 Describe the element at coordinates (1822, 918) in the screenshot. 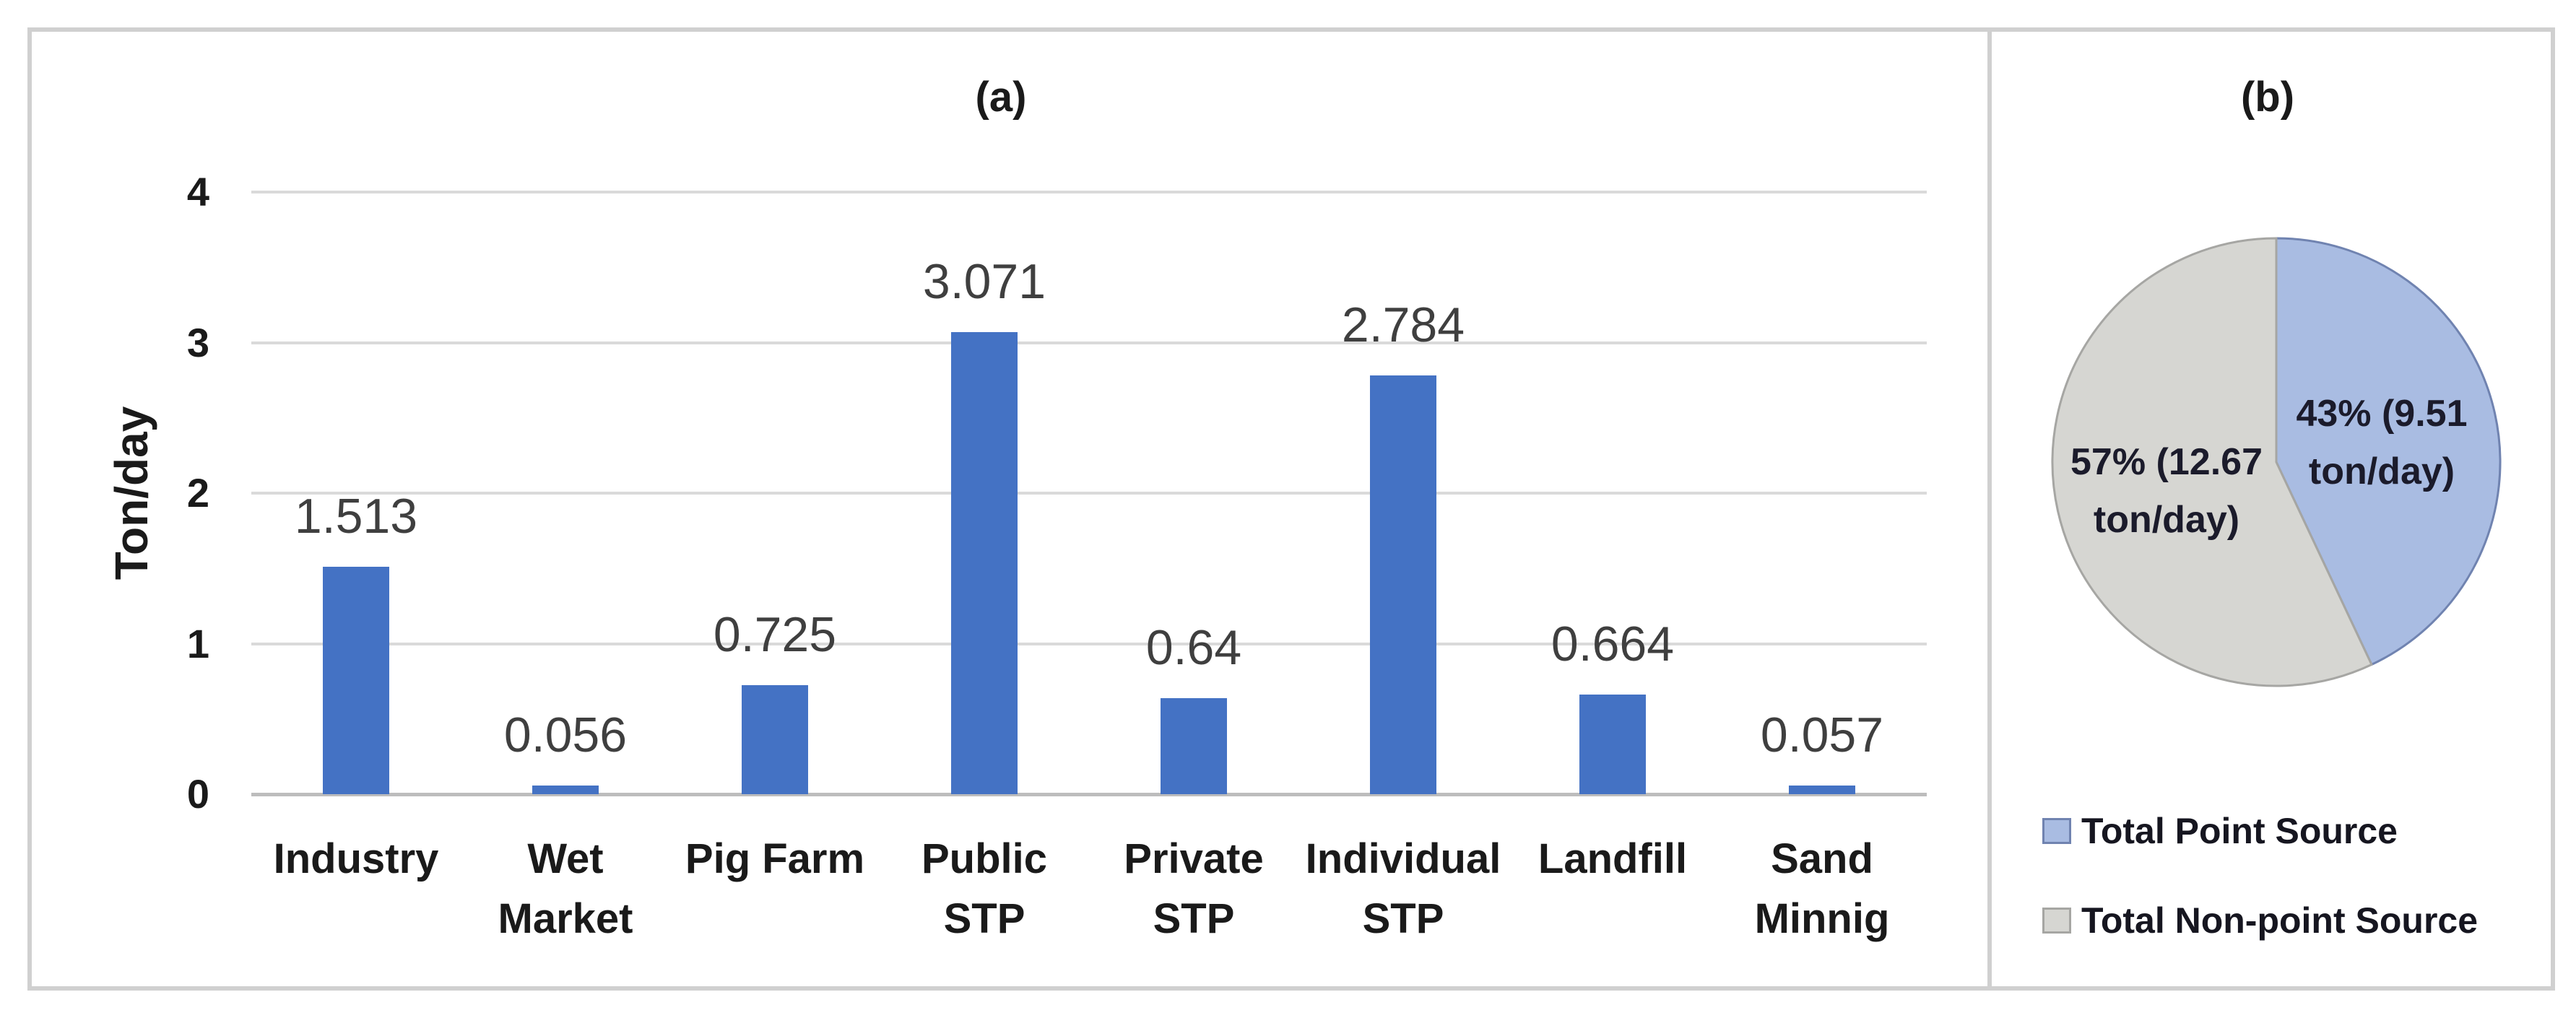

I see `category-label-line: Minnig` at that location.